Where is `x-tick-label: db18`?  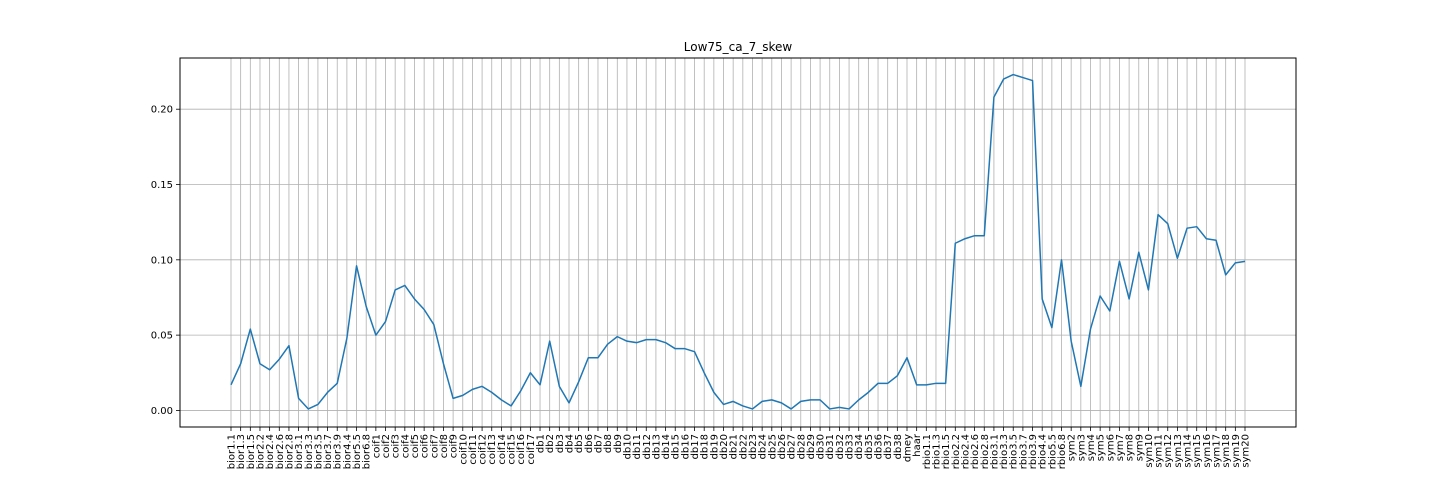 x-tick-label: db18 is located at coordinates (705, 446).